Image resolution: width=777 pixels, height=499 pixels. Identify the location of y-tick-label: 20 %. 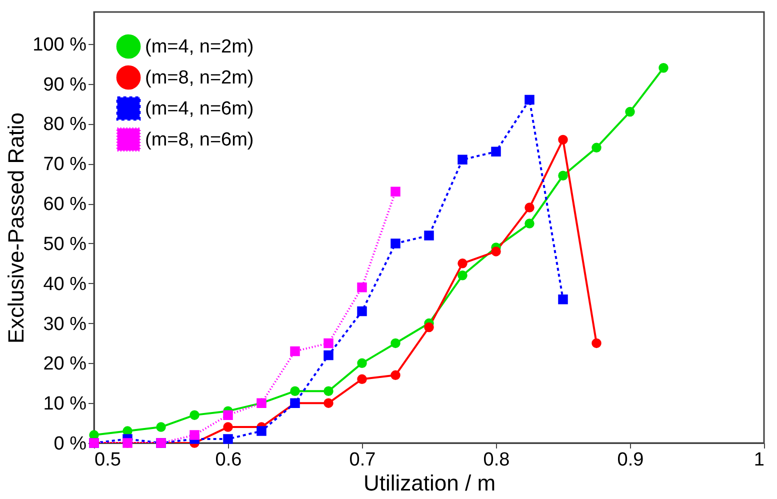
(65, 364).